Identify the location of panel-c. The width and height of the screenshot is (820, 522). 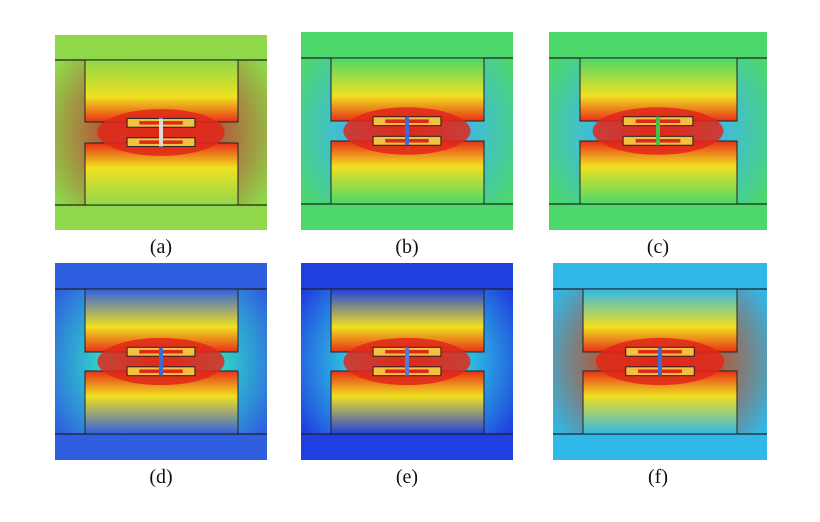
(658, 131).